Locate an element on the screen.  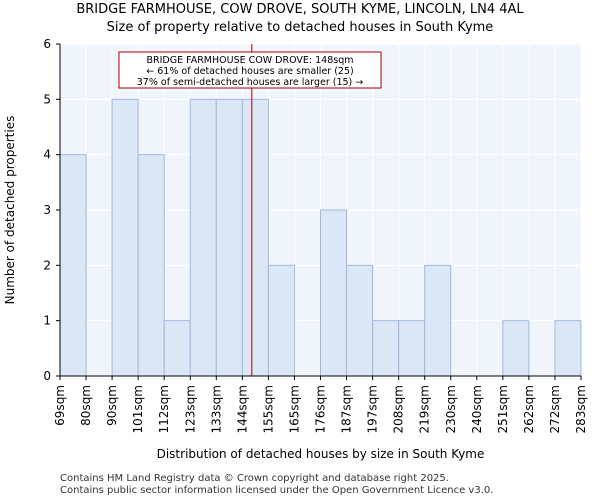
y-axis-label: Number of detached properties is located at coordinates (10, 210).